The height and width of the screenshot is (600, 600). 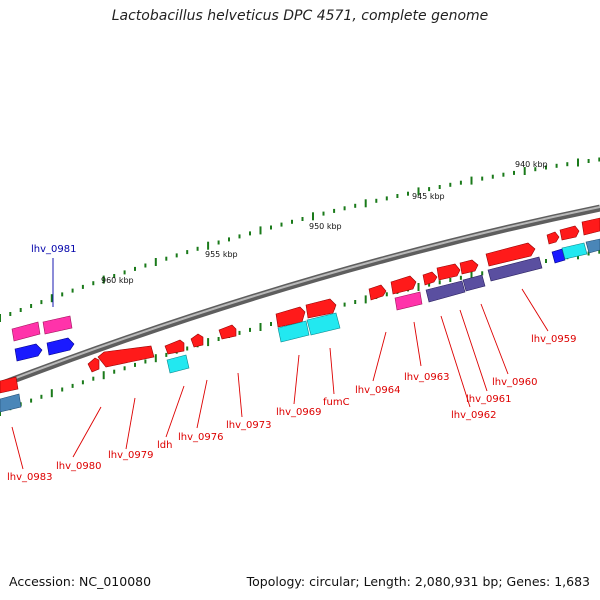 What do you see at coordinates (117, 280) in the screenshot?
I see `scale-label-960: 960 kbp` at bounding box center [117, 280].